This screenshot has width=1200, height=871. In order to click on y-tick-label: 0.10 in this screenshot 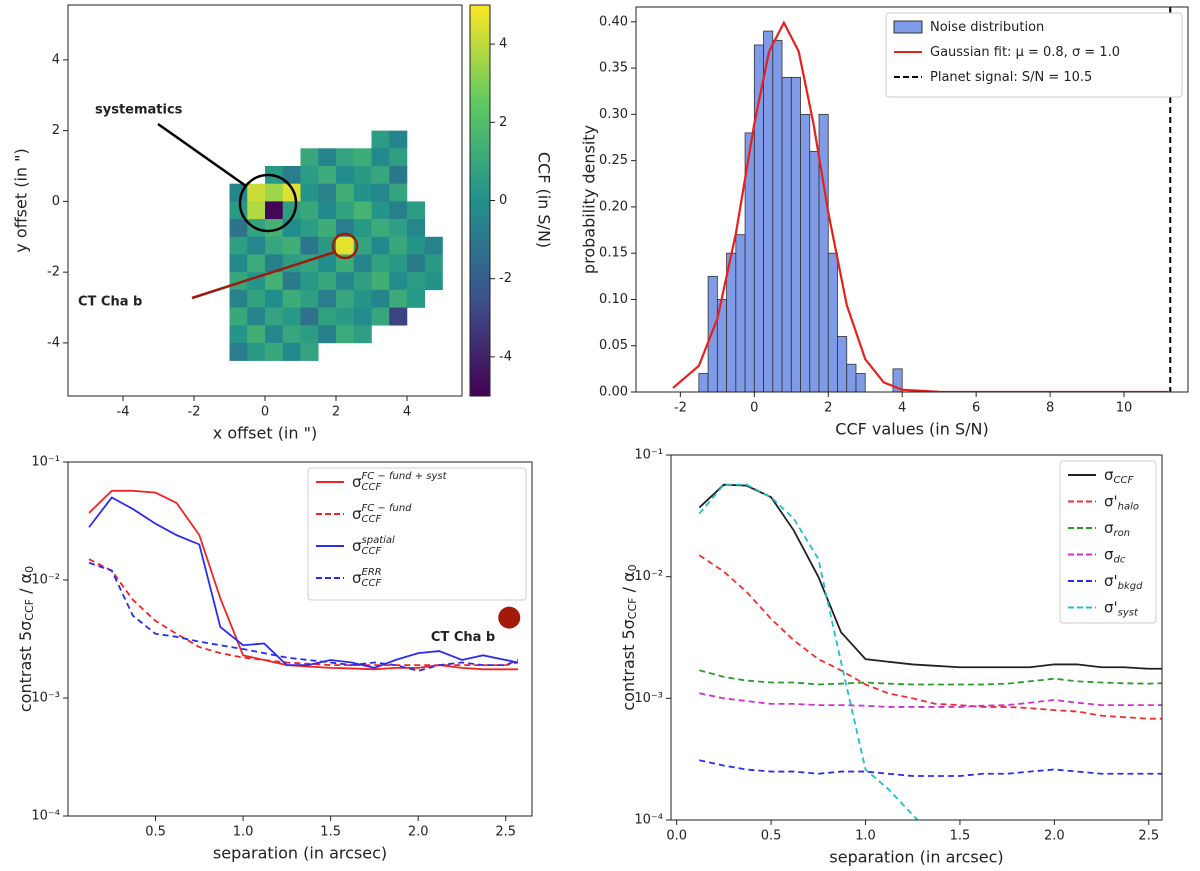, I will do `click(613, 299)`.